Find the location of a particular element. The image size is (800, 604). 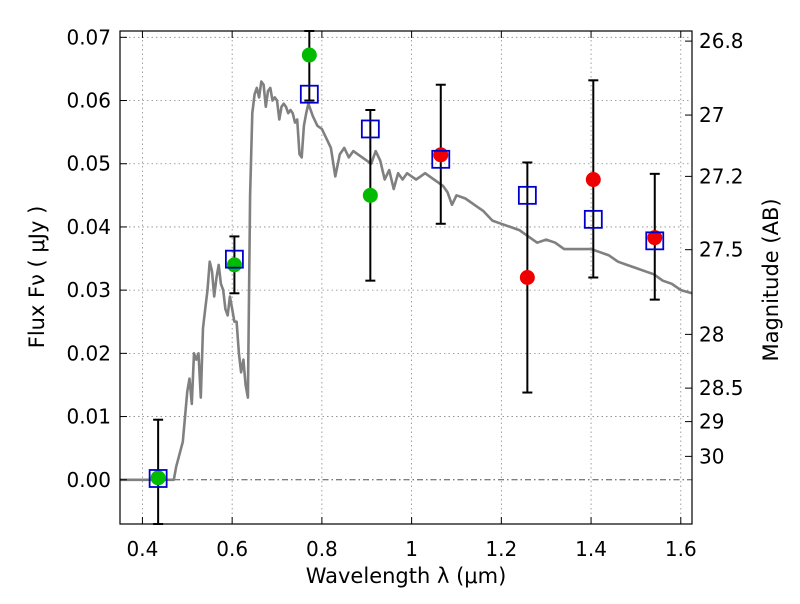

y-tick-label: 0.03 is located at coordinates (88, 290).